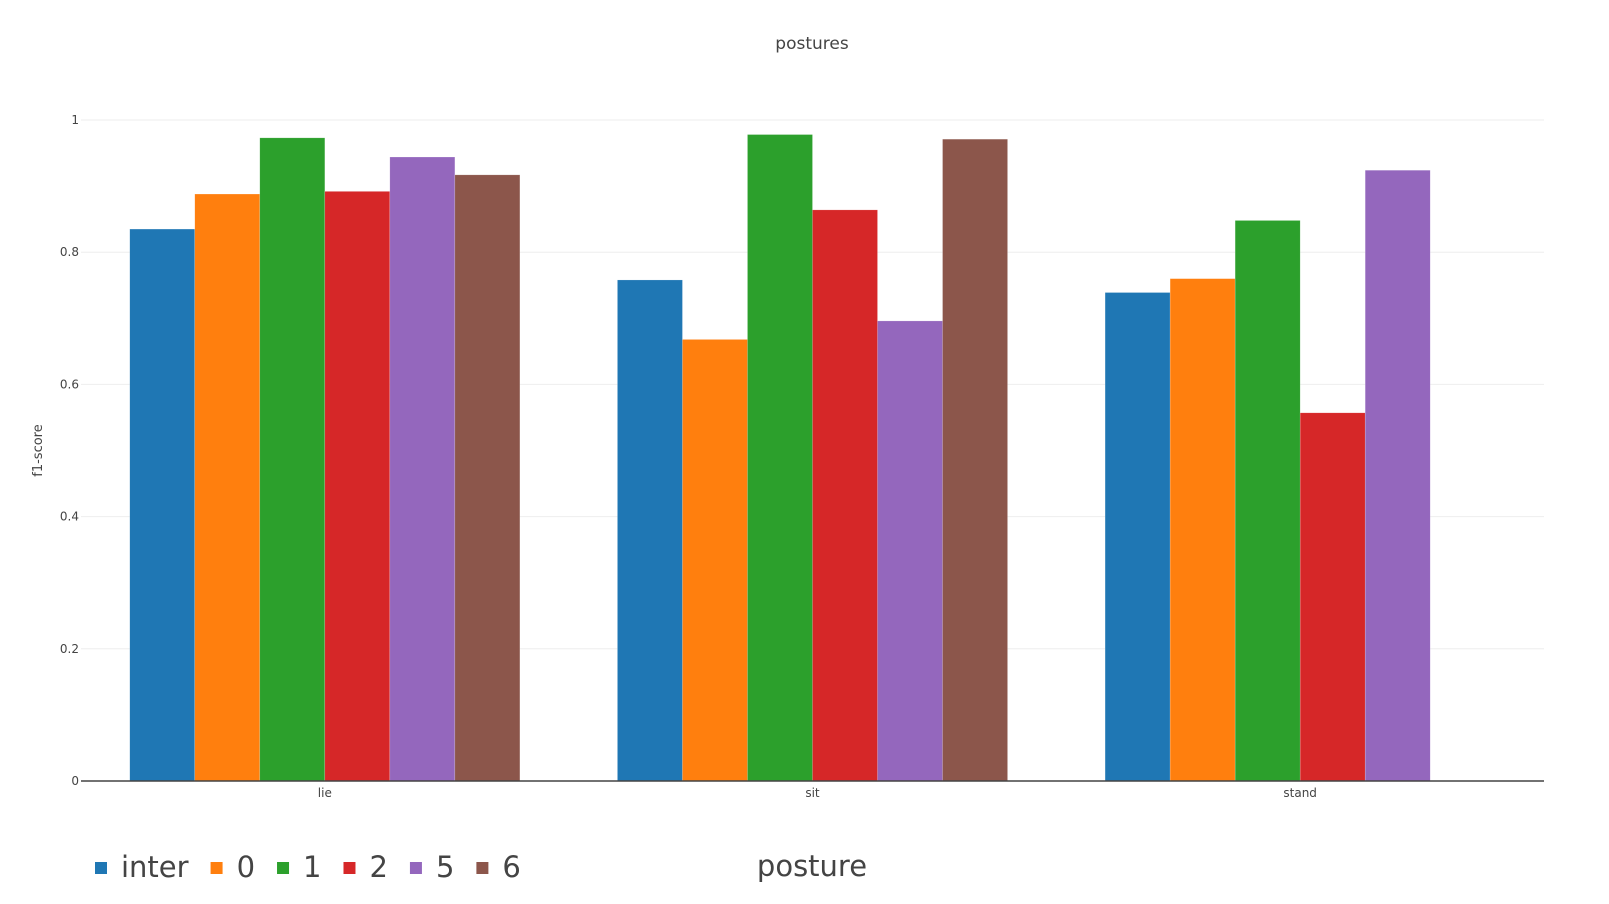 This screenshot has width=1609, height=904. What do you see at coordinates (69, 252) in the screenshot?
I see `y-tick-label: 0.8` at bounding box center [69, 252].